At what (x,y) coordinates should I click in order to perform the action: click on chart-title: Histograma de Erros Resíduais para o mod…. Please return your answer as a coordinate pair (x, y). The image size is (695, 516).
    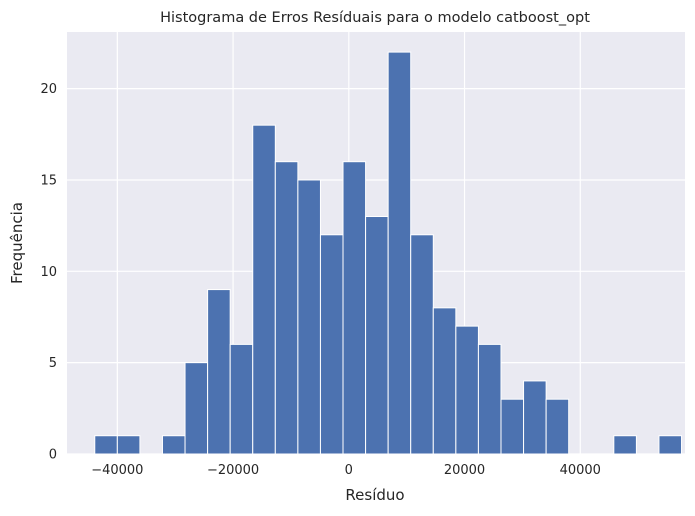
    Looking at the image, I should click on (375, 18).